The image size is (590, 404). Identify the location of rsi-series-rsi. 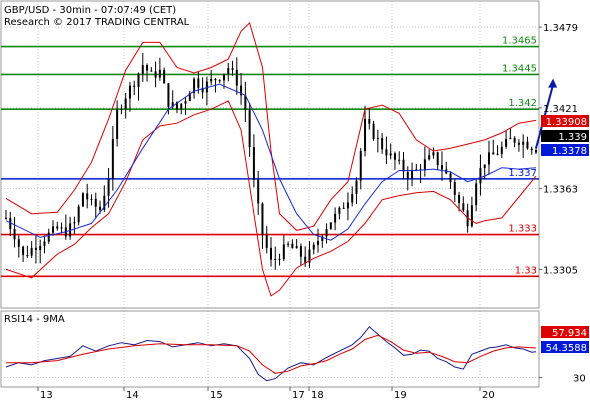
(271, 354).